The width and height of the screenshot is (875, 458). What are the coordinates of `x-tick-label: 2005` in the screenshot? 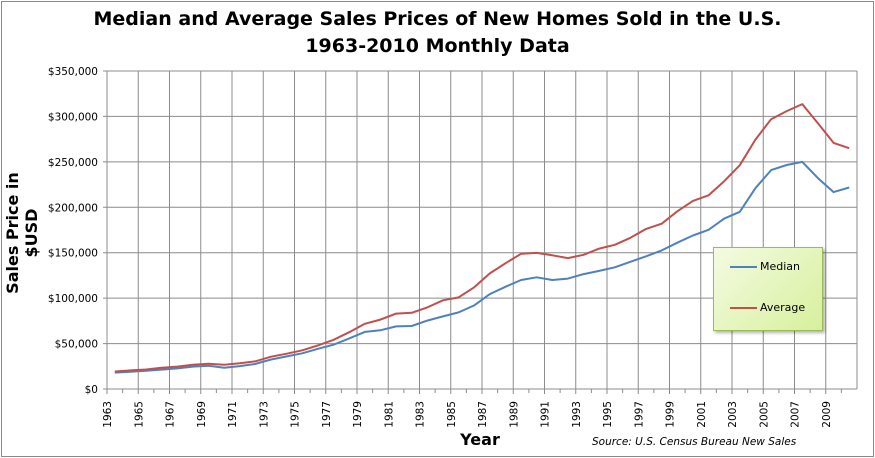 It's located at (764, 414).